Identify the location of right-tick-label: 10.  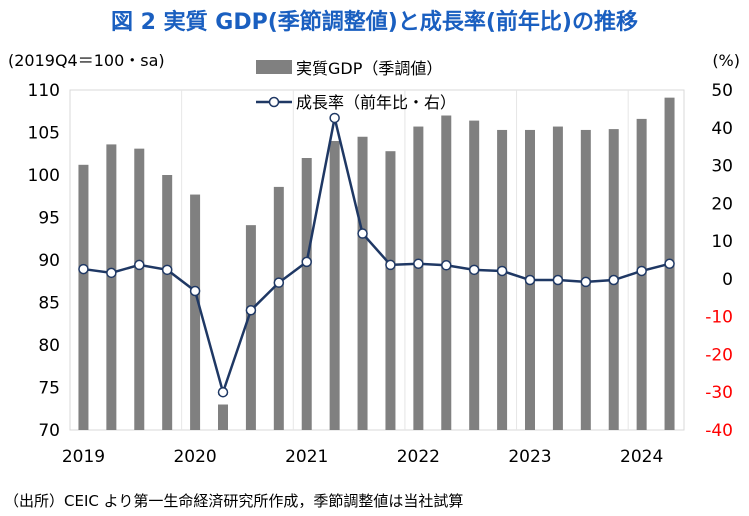
(722, 242).